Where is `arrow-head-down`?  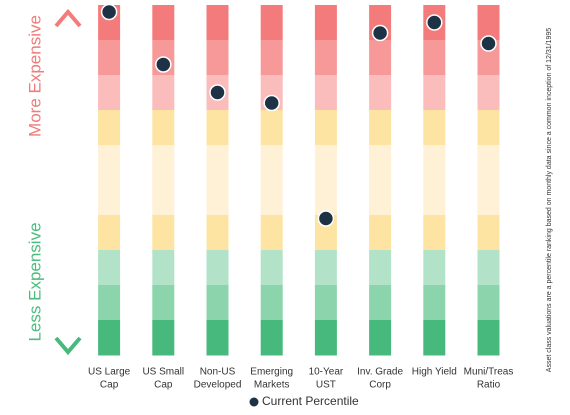
arrow-head-down is located at coordinates (68, 346).